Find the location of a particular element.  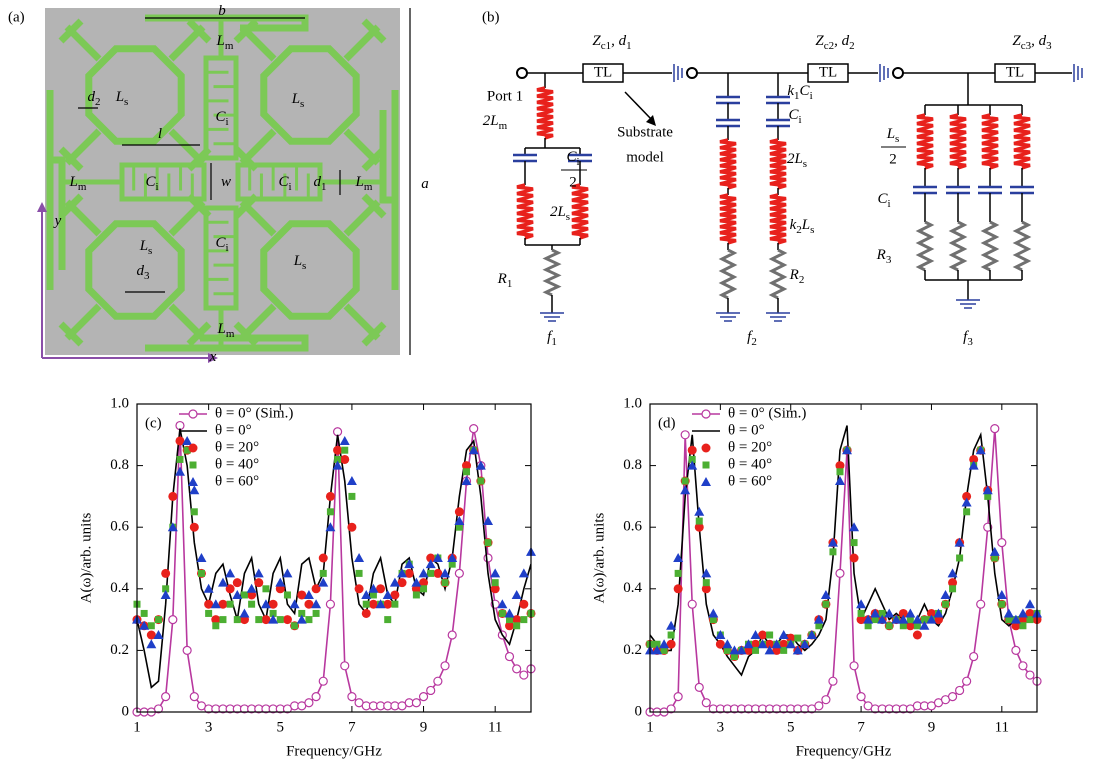

diagram-label: w is located at coordinates (226, 182).